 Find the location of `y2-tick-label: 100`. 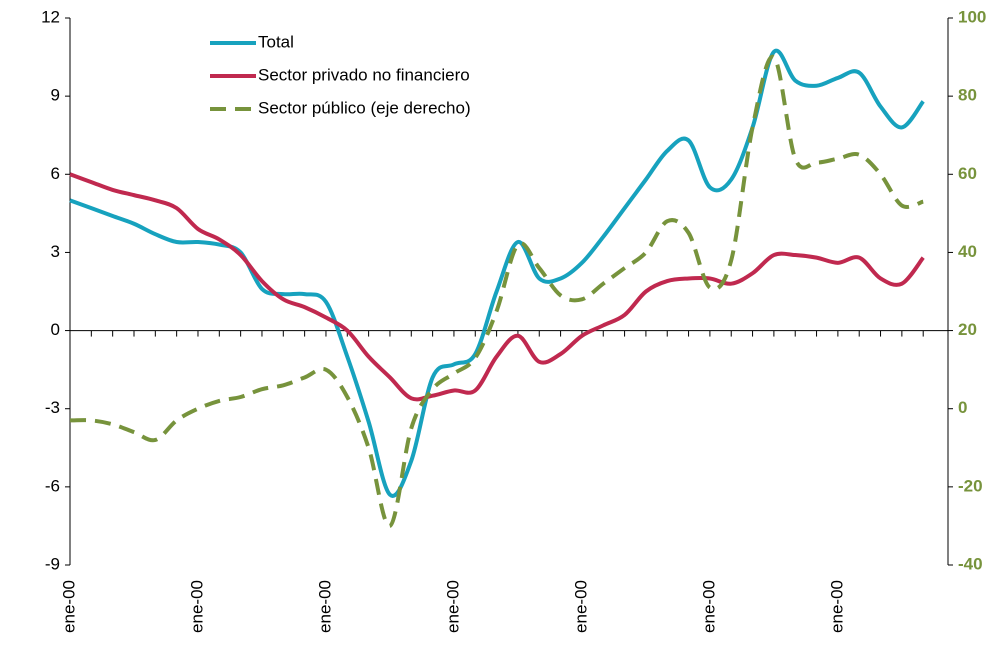

y2-tick-label: 100 is located at coordinates (972, 16).